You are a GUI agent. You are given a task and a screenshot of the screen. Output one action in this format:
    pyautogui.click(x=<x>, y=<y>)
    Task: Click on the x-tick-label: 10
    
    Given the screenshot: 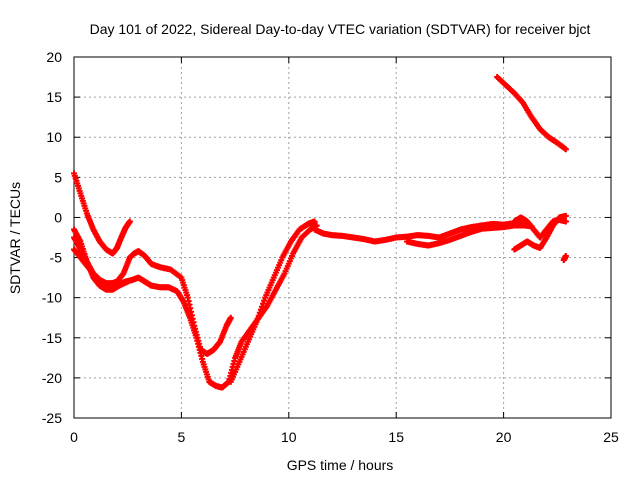 What is the action you would take?
    pyautogui.click(x=289, y=437)
    